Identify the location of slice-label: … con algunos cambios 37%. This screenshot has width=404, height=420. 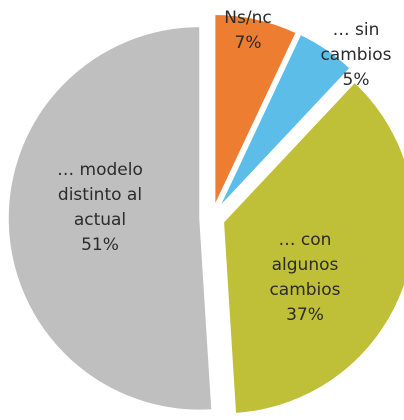
(305, 278).